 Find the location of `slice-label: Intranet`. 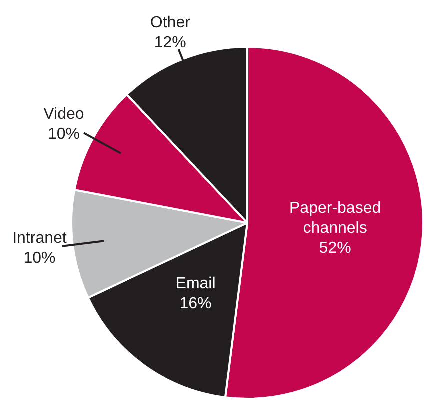

slice-label: Intranet is located at coordinates (40, 238).